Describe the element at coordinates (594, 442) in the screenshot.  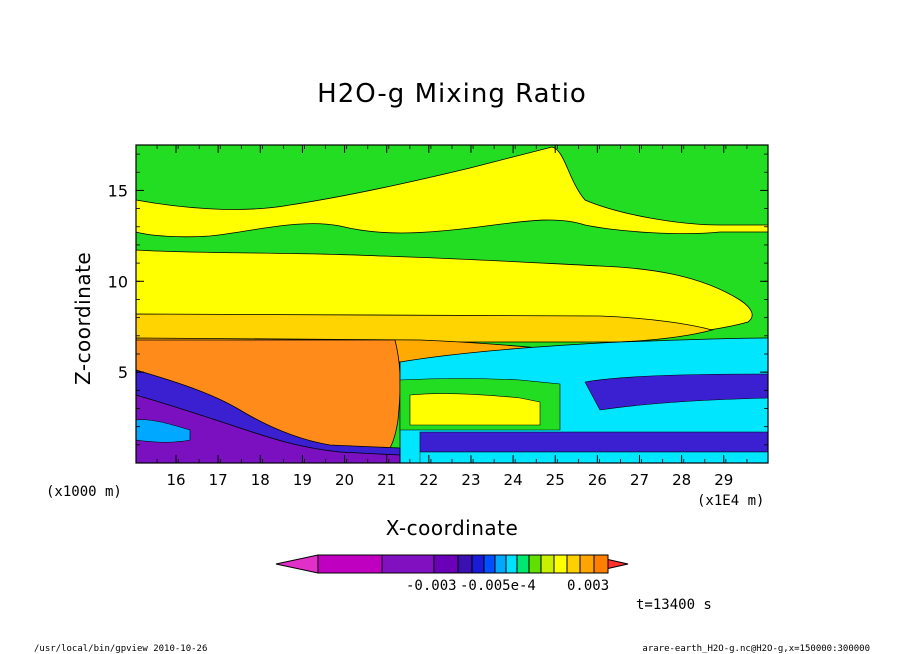
I see `field-very-dry` at that location.